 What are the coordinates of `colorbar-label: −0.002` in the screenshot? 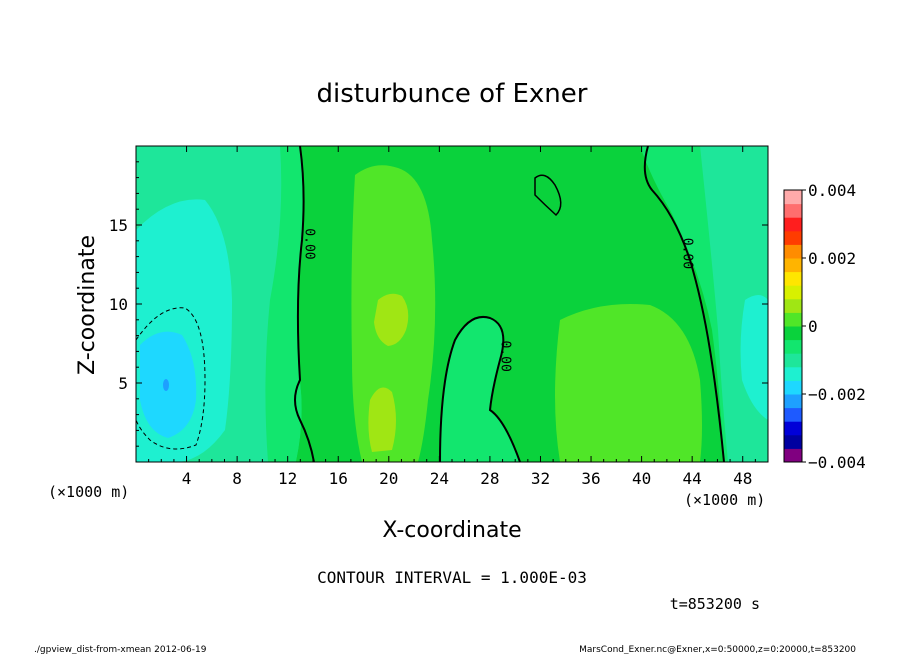 It's located at (837, 394).